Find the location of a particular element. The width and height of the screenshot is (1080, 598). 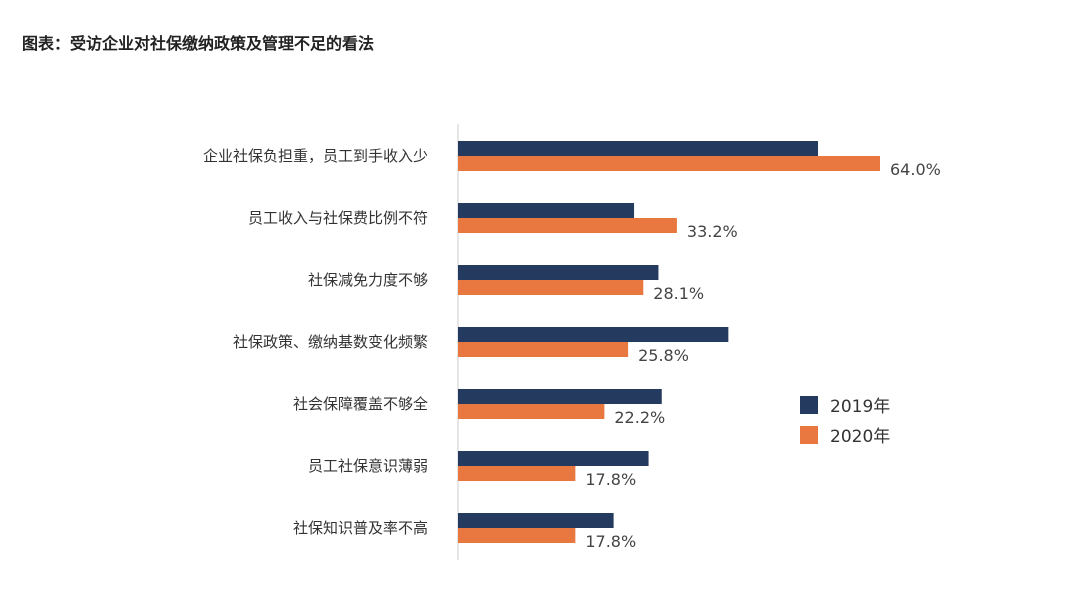

chart-title: 图表：受访企业对社保缴纳政策及管理不足的看法 is located at coordinates (198, 43).